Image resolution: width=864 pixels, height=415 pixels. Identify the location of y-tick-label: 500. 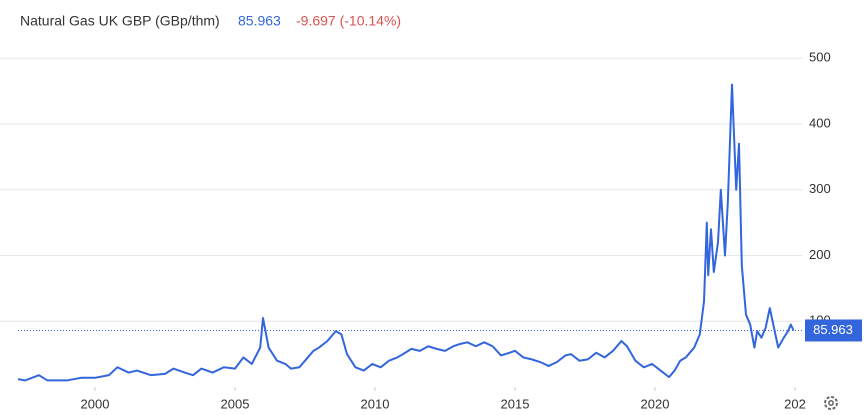
(820, 57).